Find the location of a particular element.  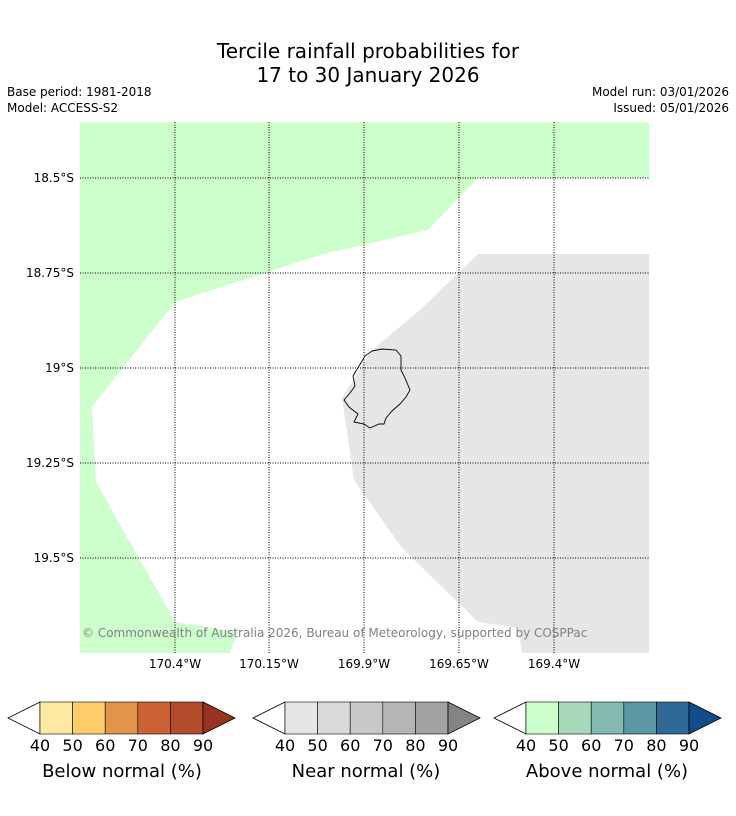

above-normal-region-southwest is located at coordinates (159, 530).